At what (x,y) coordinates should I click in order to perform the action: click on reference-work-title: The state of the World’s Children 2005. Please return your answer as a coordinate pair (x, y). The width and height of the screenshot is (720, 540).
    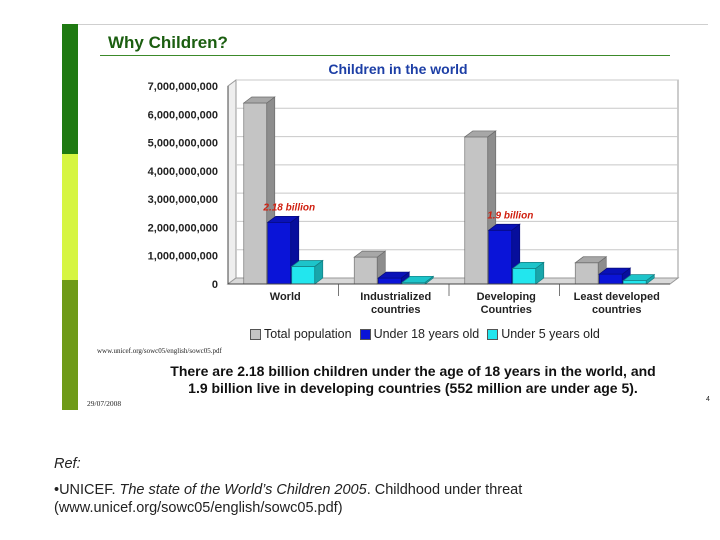
    Looking at the image, I should click on (243, 490).